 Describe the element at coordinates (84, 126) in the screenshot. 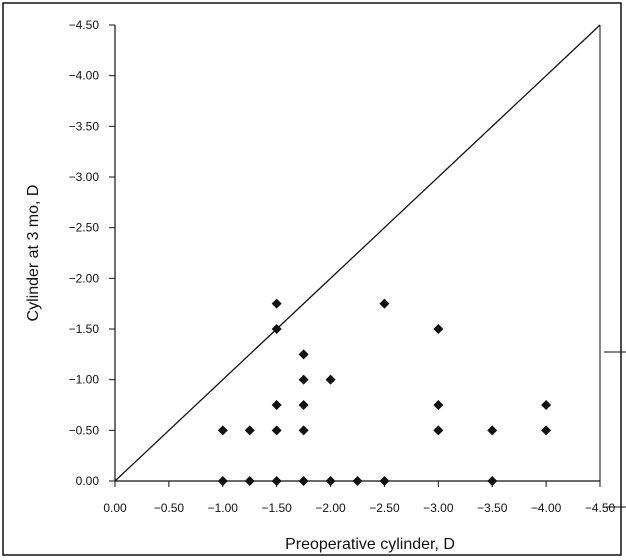

I see `y-tick-label: −3.50` at that location.